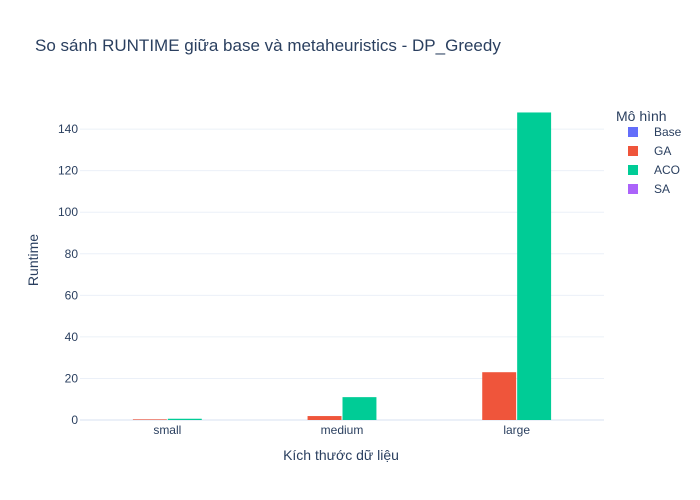  I want to click on legend-label-base: Base, so click(668, 132).